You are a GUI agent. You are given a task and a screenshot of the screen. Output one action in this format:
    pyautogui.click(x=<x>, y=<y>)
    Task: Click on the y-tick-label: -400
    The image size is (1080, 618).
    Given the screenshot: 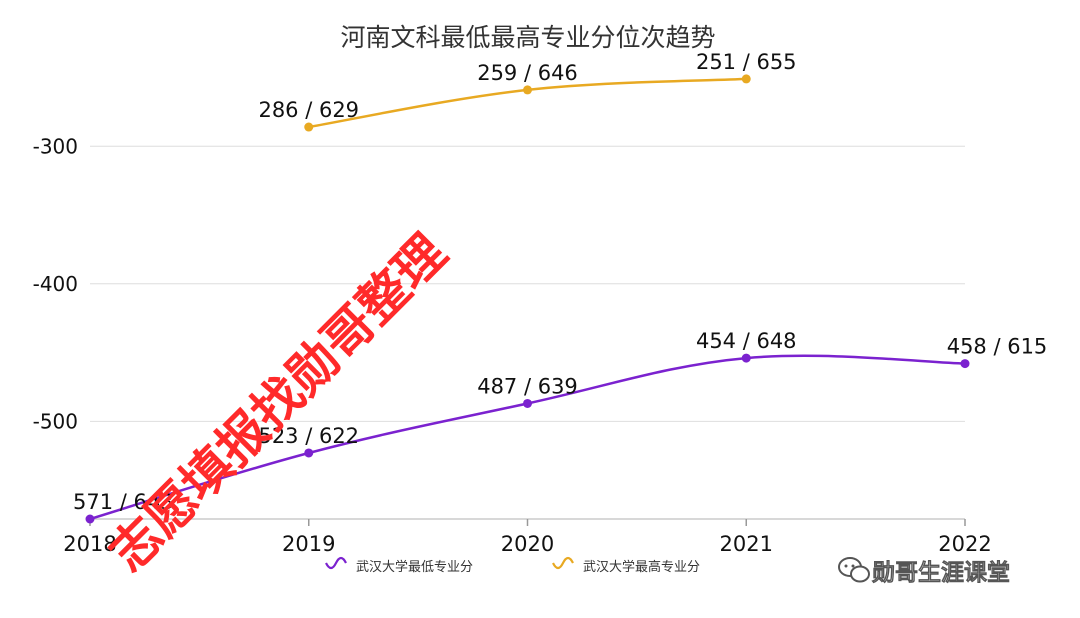 What is the action you would take?
    pyautogui.click(x=55, y=284)
    